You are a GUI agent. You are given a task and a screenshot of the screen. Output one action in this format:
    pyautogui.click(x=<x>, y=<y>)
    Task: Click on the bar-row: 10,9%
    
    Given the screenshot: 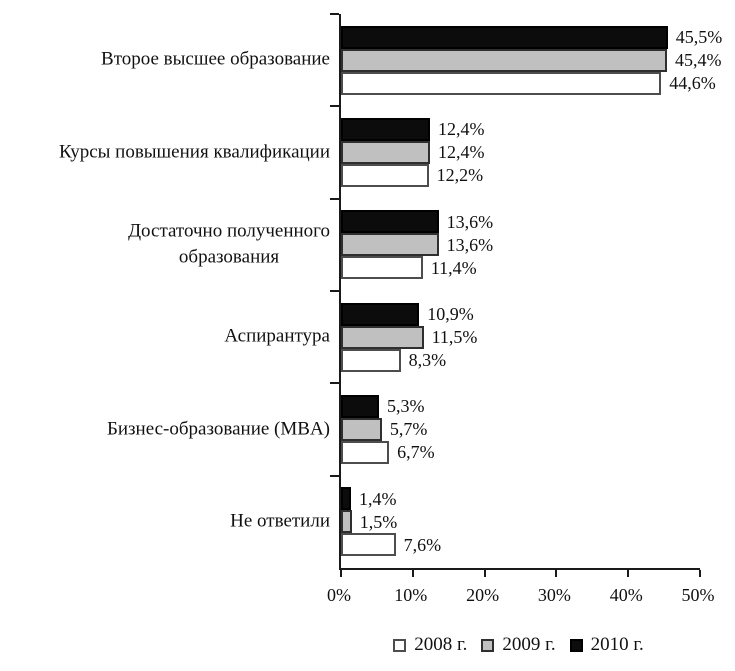 What is the action you would take?
    pyautogui.click(x=520, y=314)
    